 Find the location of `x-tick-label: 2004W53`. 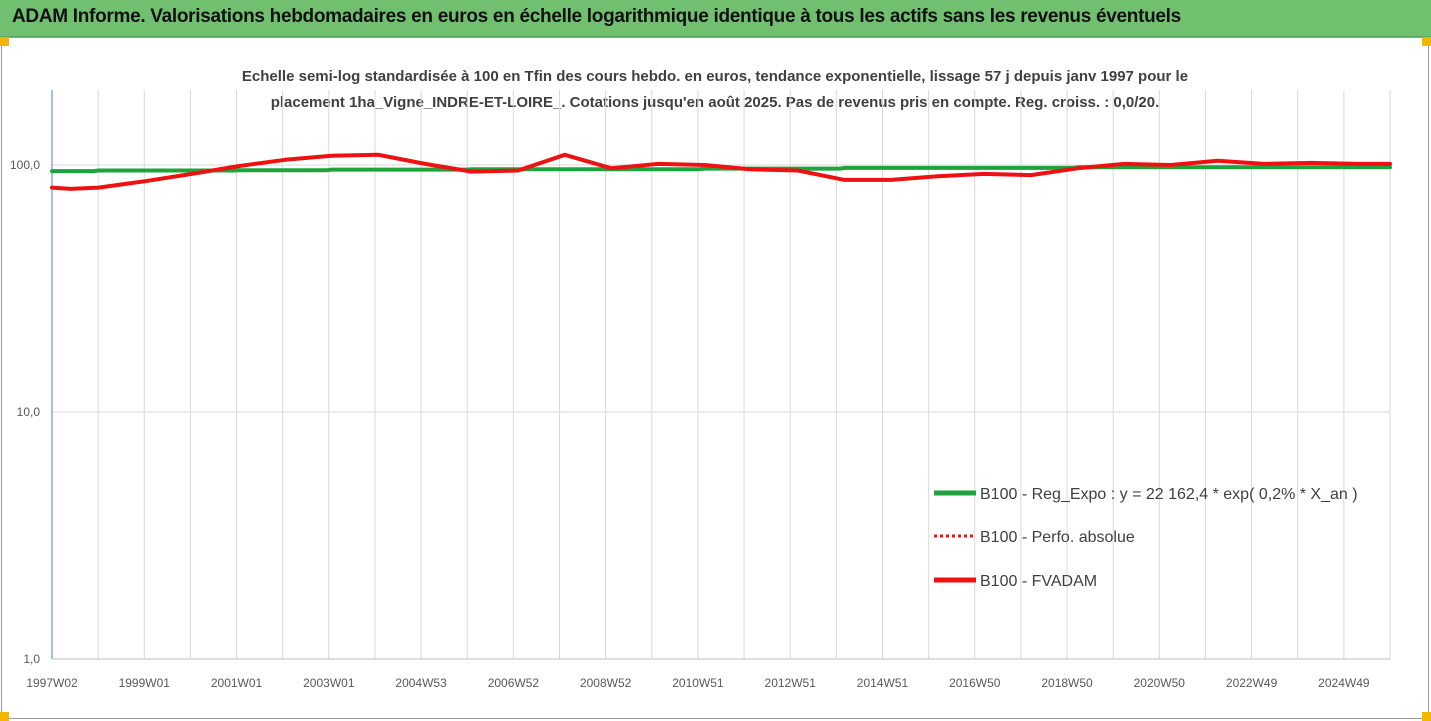

x-tick-label: 2004W53 is located at coordinates (421, 683).